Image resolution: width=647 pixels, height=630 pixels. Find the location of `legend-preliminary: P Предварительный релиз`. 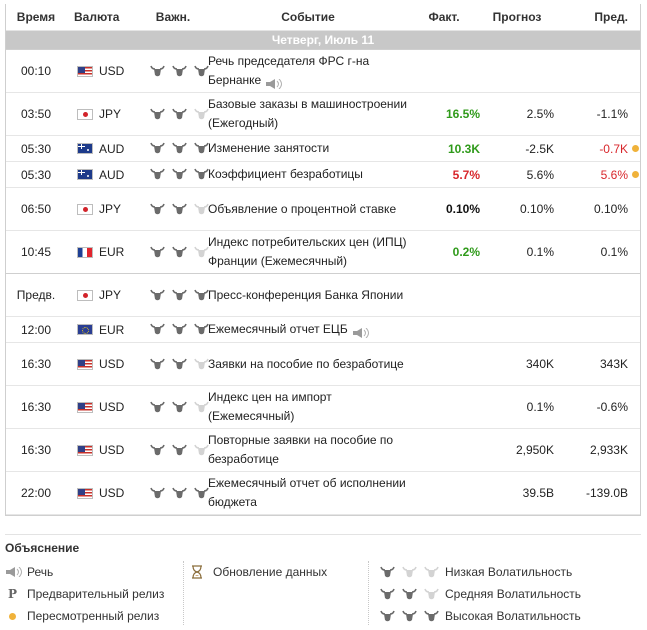

legend-preliminary: P Предварительный релиз is located at coordinates (84, 594).